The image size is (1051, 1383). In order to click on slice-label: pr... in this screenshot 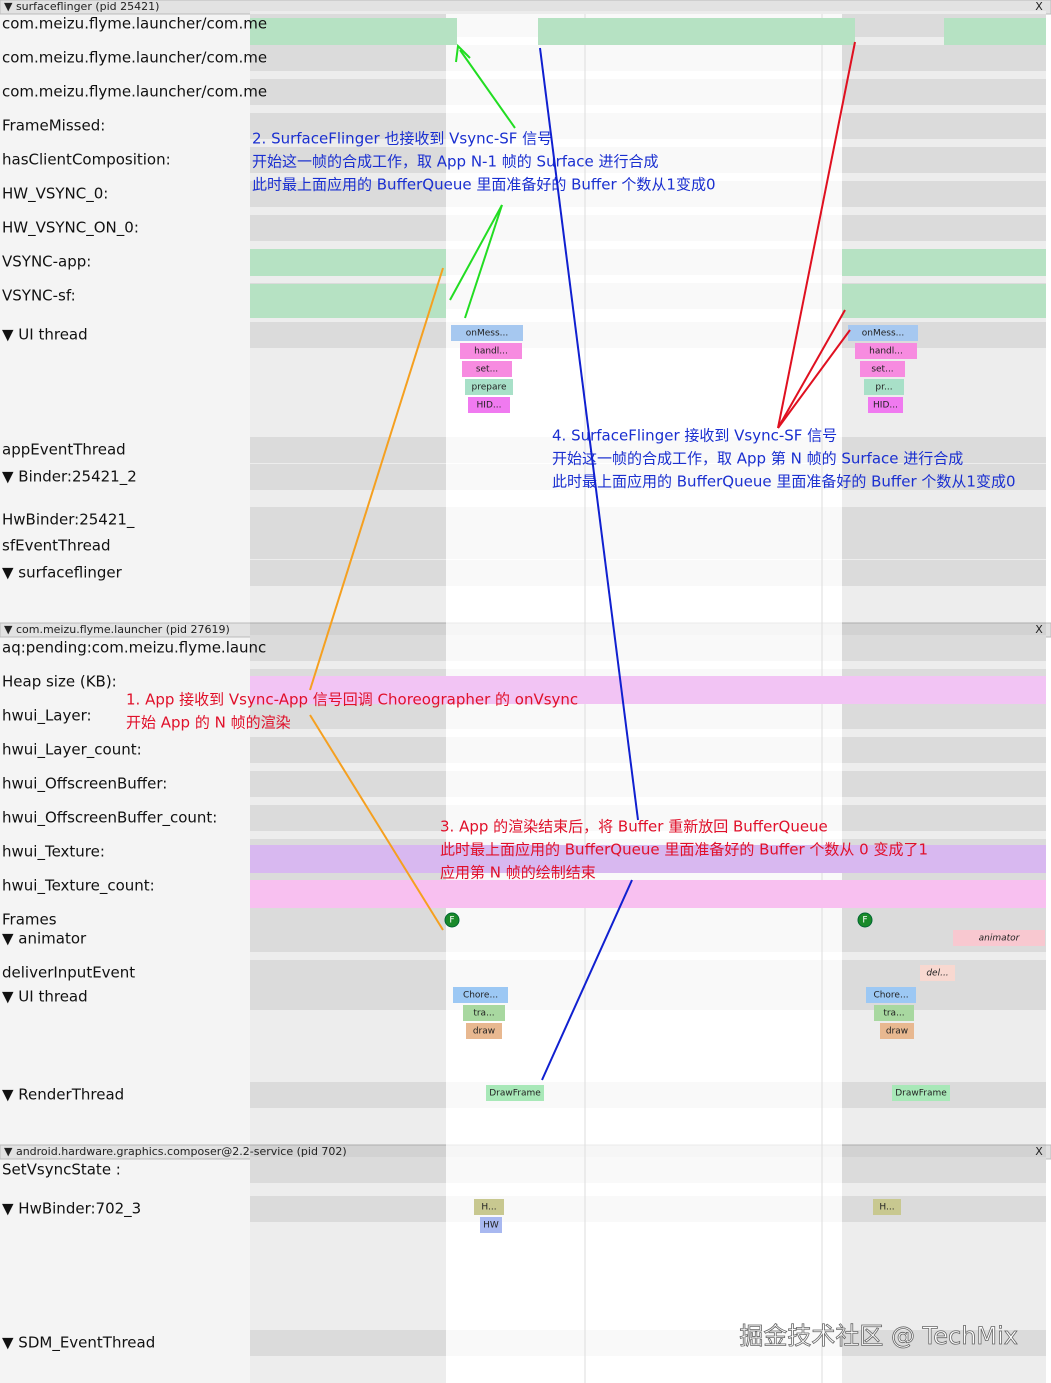, I will do `click(883, 388)`.